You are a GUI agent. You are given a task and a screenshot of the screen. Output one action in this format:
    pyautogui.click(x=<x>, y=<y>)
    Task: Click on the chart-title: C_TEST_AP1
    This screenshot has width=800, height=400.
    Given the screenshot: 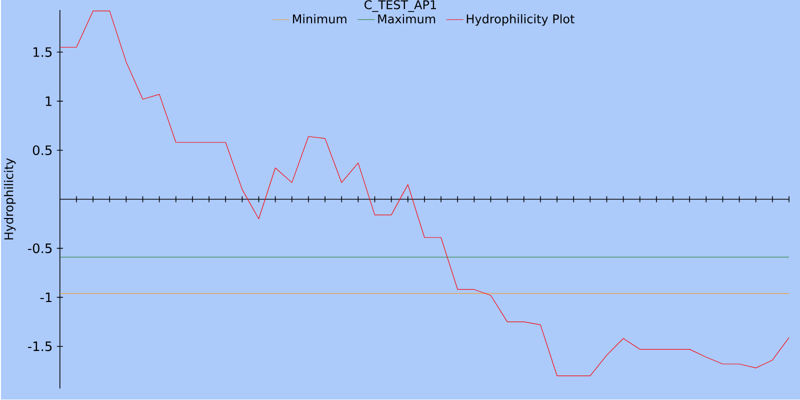 What is the action you would take?
    pyautogui.click(x=400, y=6)
    